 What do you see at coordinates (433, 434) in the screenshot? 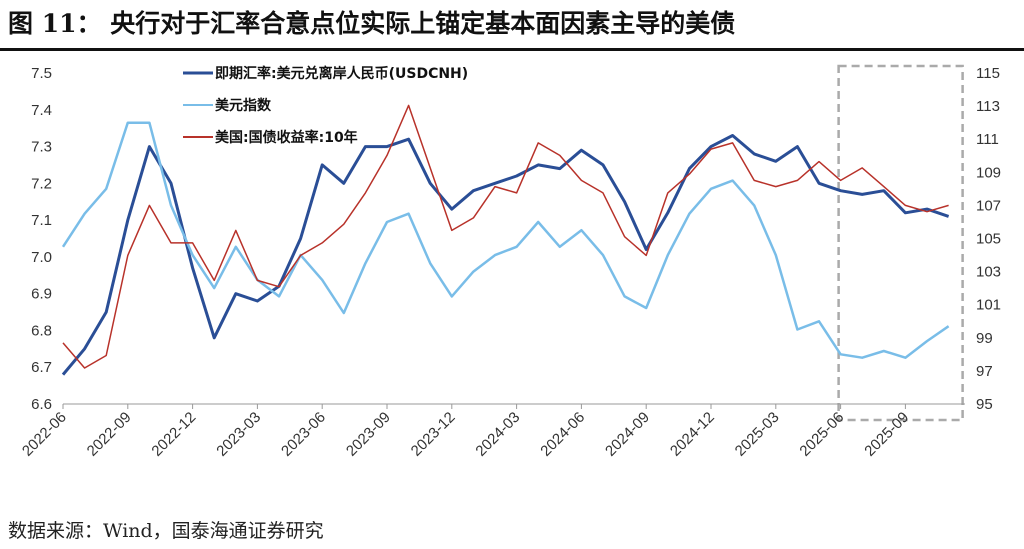
I see `x-tick-label: 2023-12` at bounding box center [433, 434].